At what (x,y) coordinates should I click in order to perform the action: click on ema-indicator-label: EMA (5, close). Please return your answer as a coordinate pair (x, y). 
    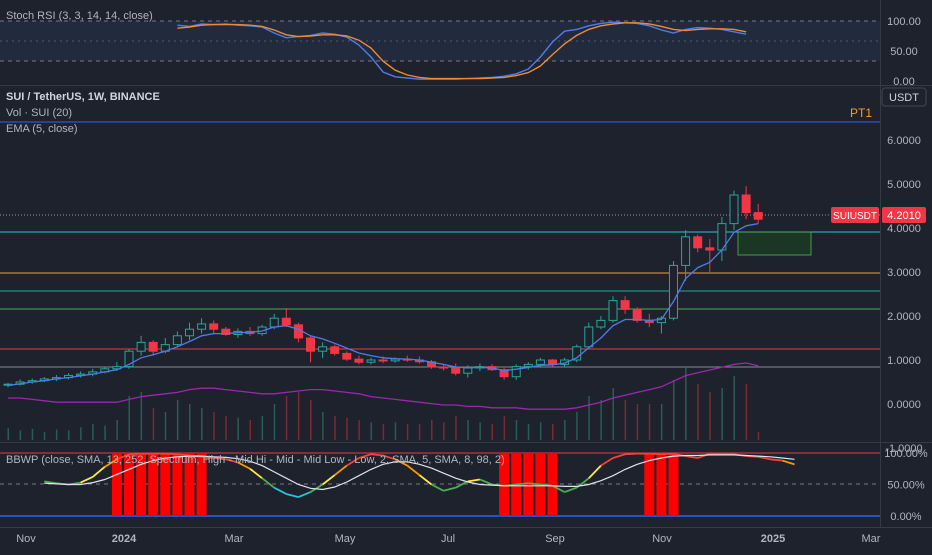
    Looking at the image, I should click on (42, 129).